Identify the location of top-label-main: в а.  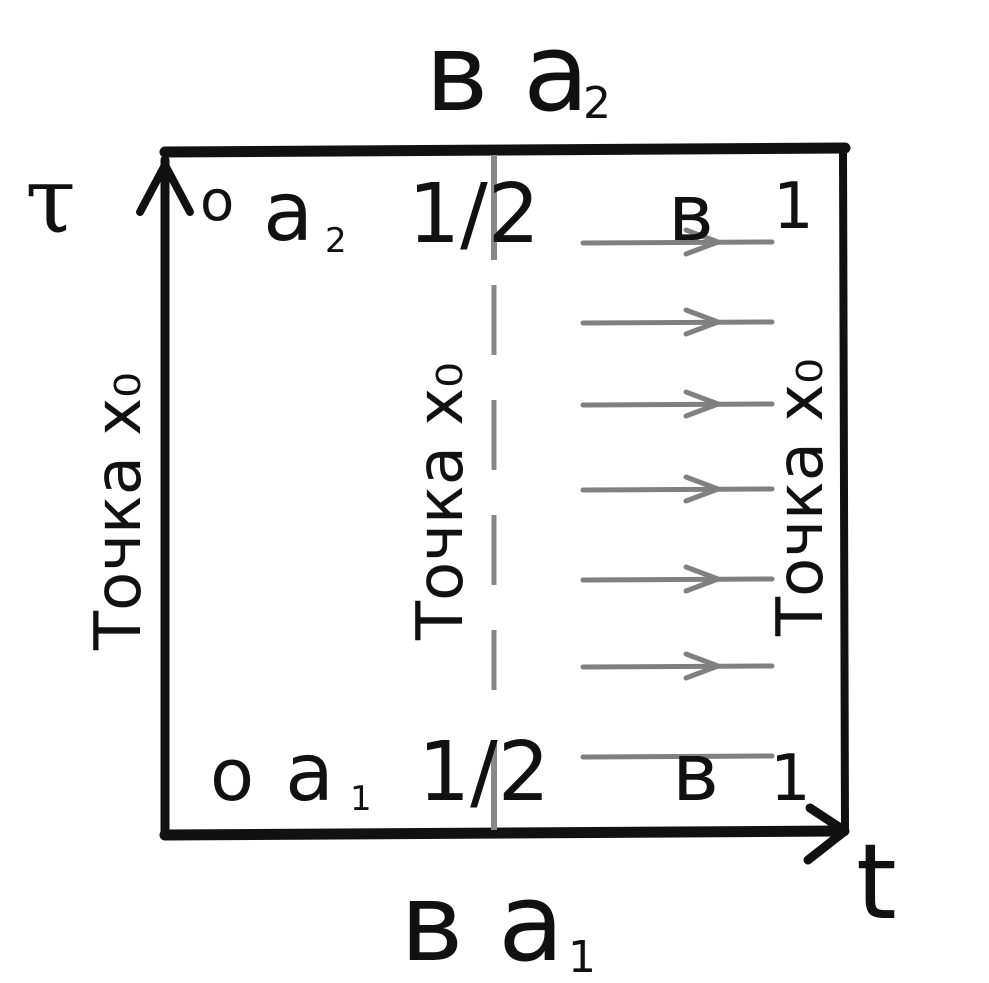
(507, 73).